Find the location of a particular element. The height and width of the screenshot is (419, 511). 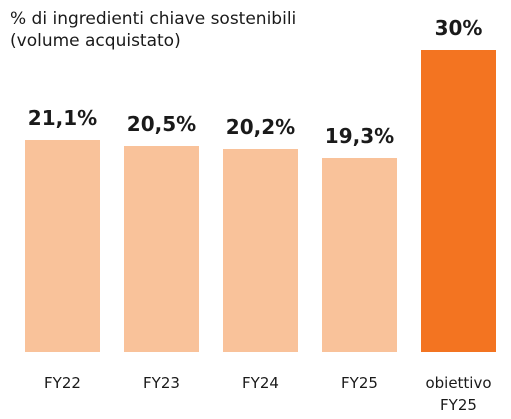

x-tick-label: FY25 is located at coordinates (359, 383).